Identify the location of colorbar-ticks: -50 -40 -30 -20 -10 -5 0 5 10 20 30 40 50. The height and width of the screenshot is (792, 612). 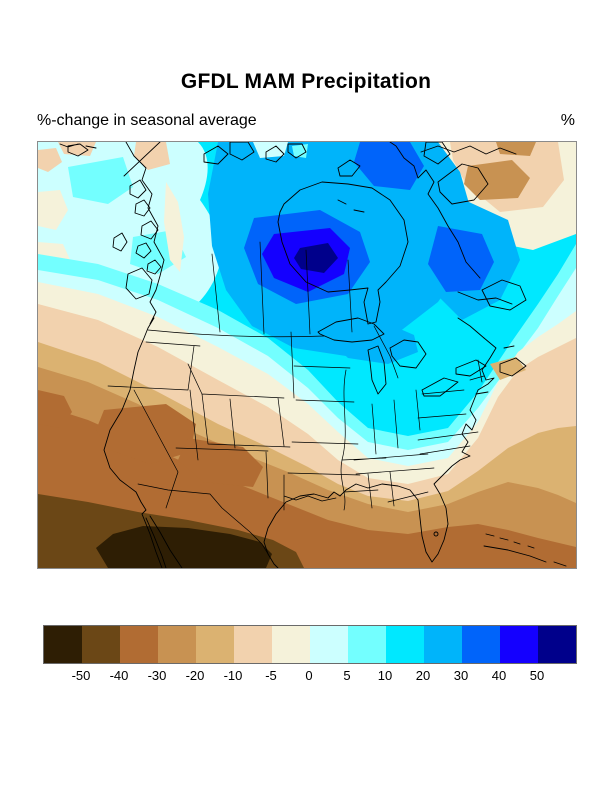
(309, 677).